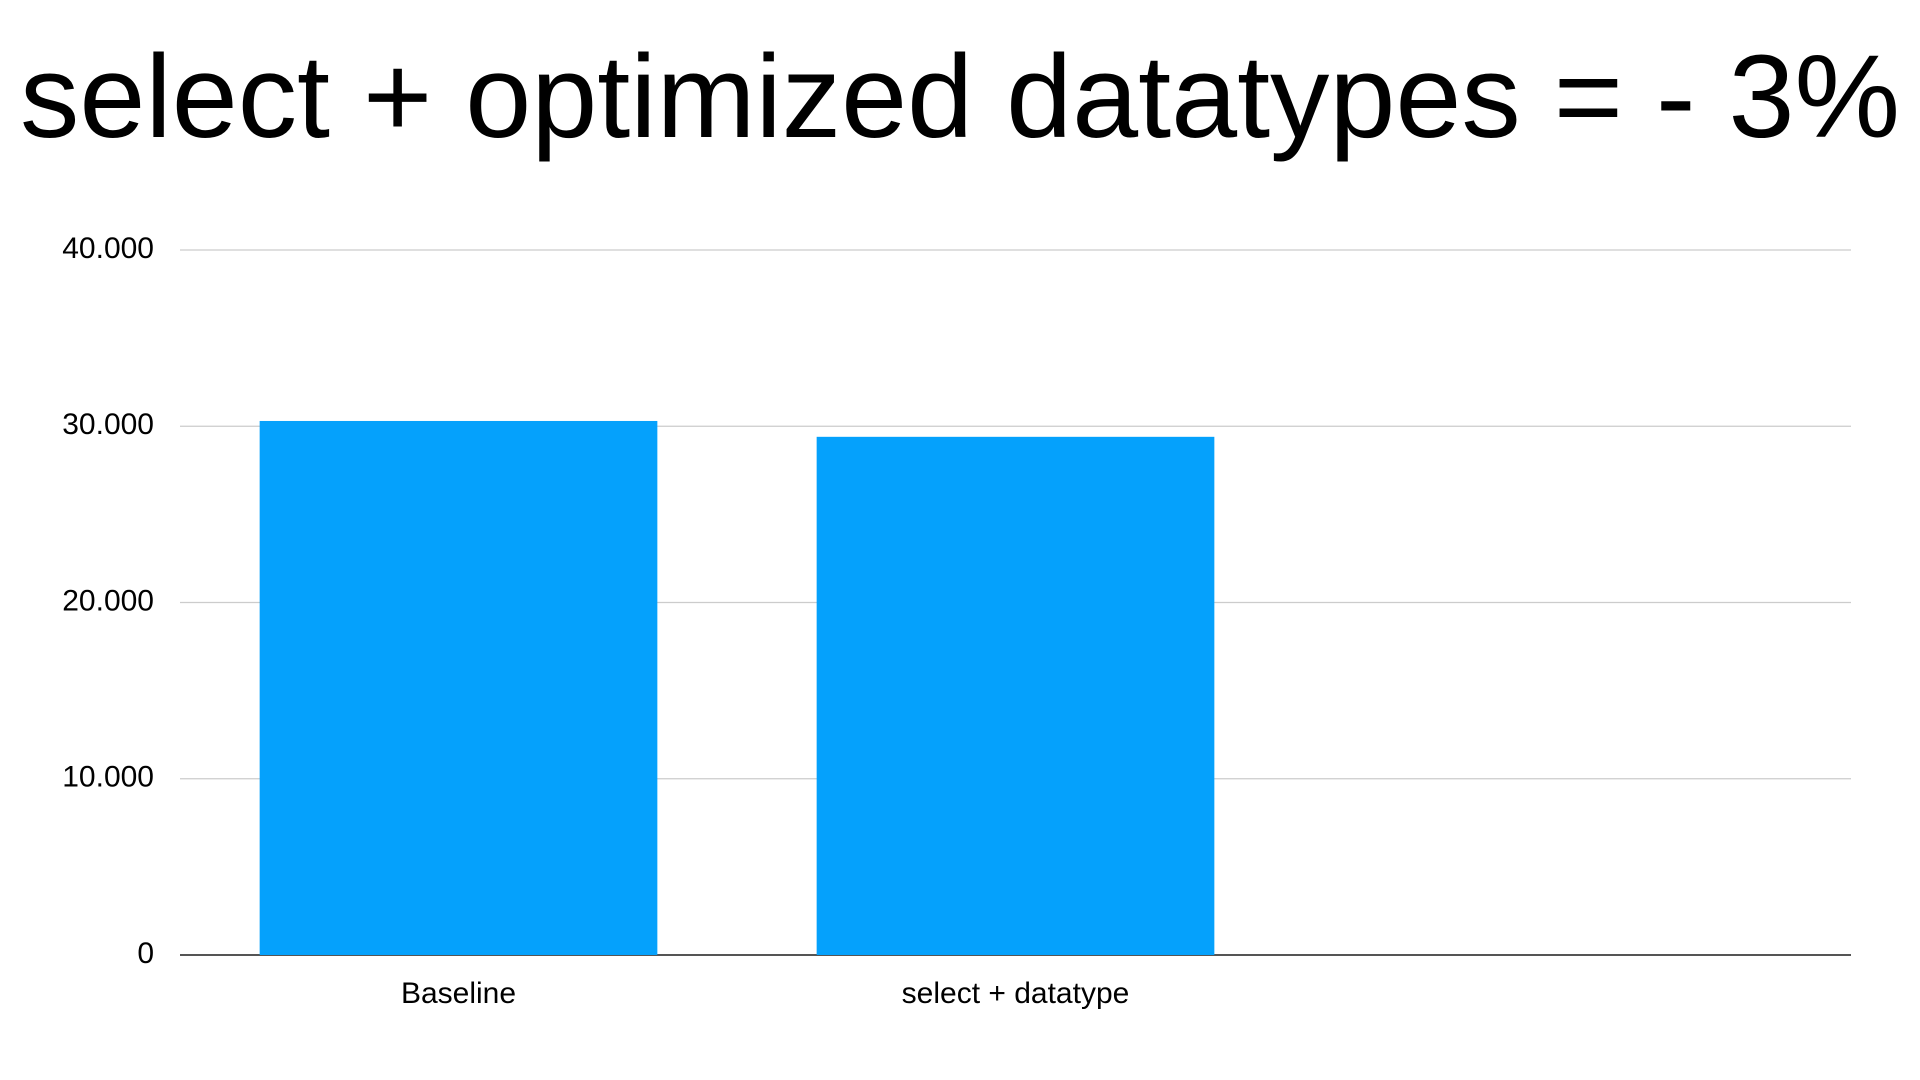 This screenshot has width=1920, height=1080. I want to click on chart-title: select + optimized datatypes = - 3%, so click(960, 97).